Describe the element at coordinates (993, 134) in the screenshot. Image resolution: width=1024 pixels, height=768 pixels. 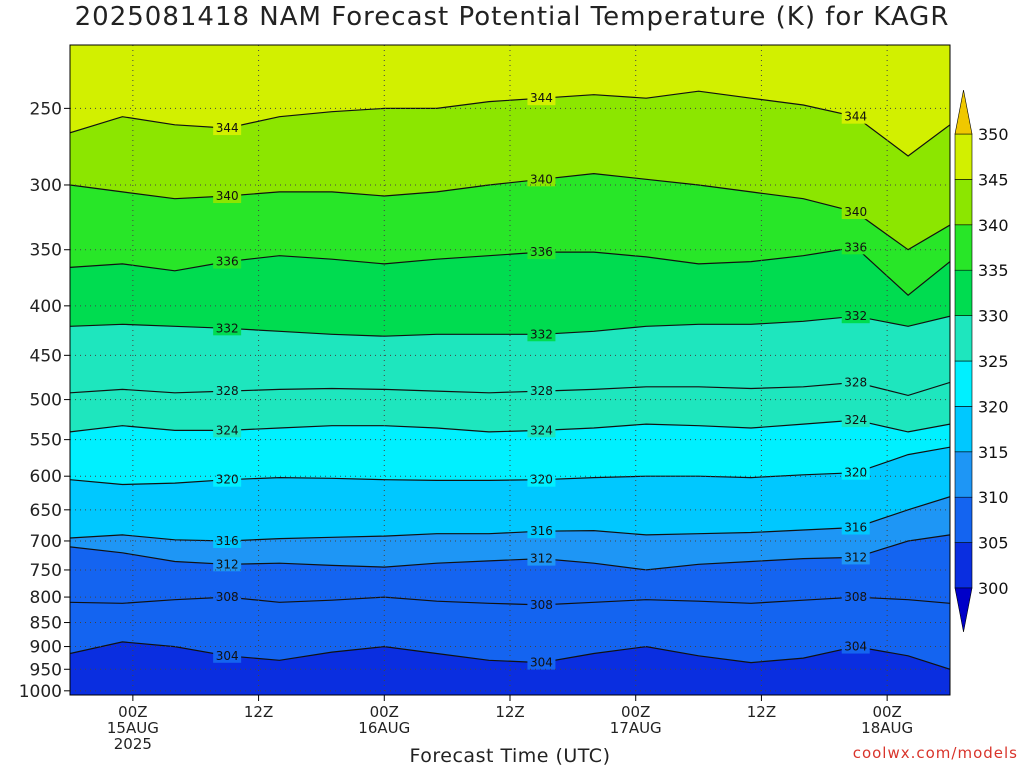
I see `colorbar-label-350: 350` at that location.